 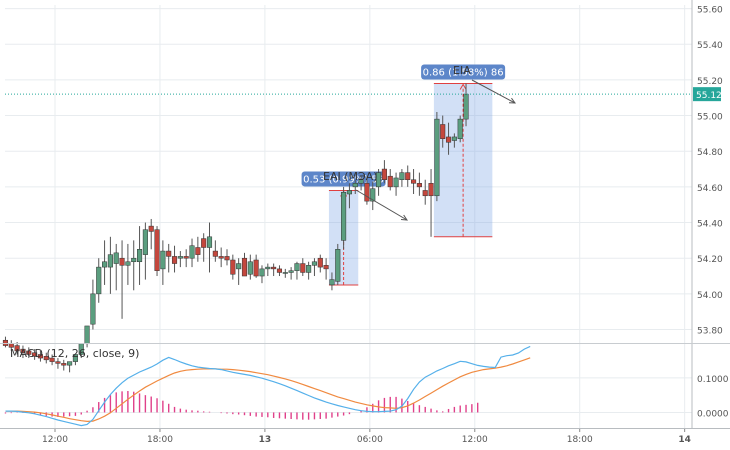 I want to click on price-tick-label: 55.60, so click(x=710, y=11).